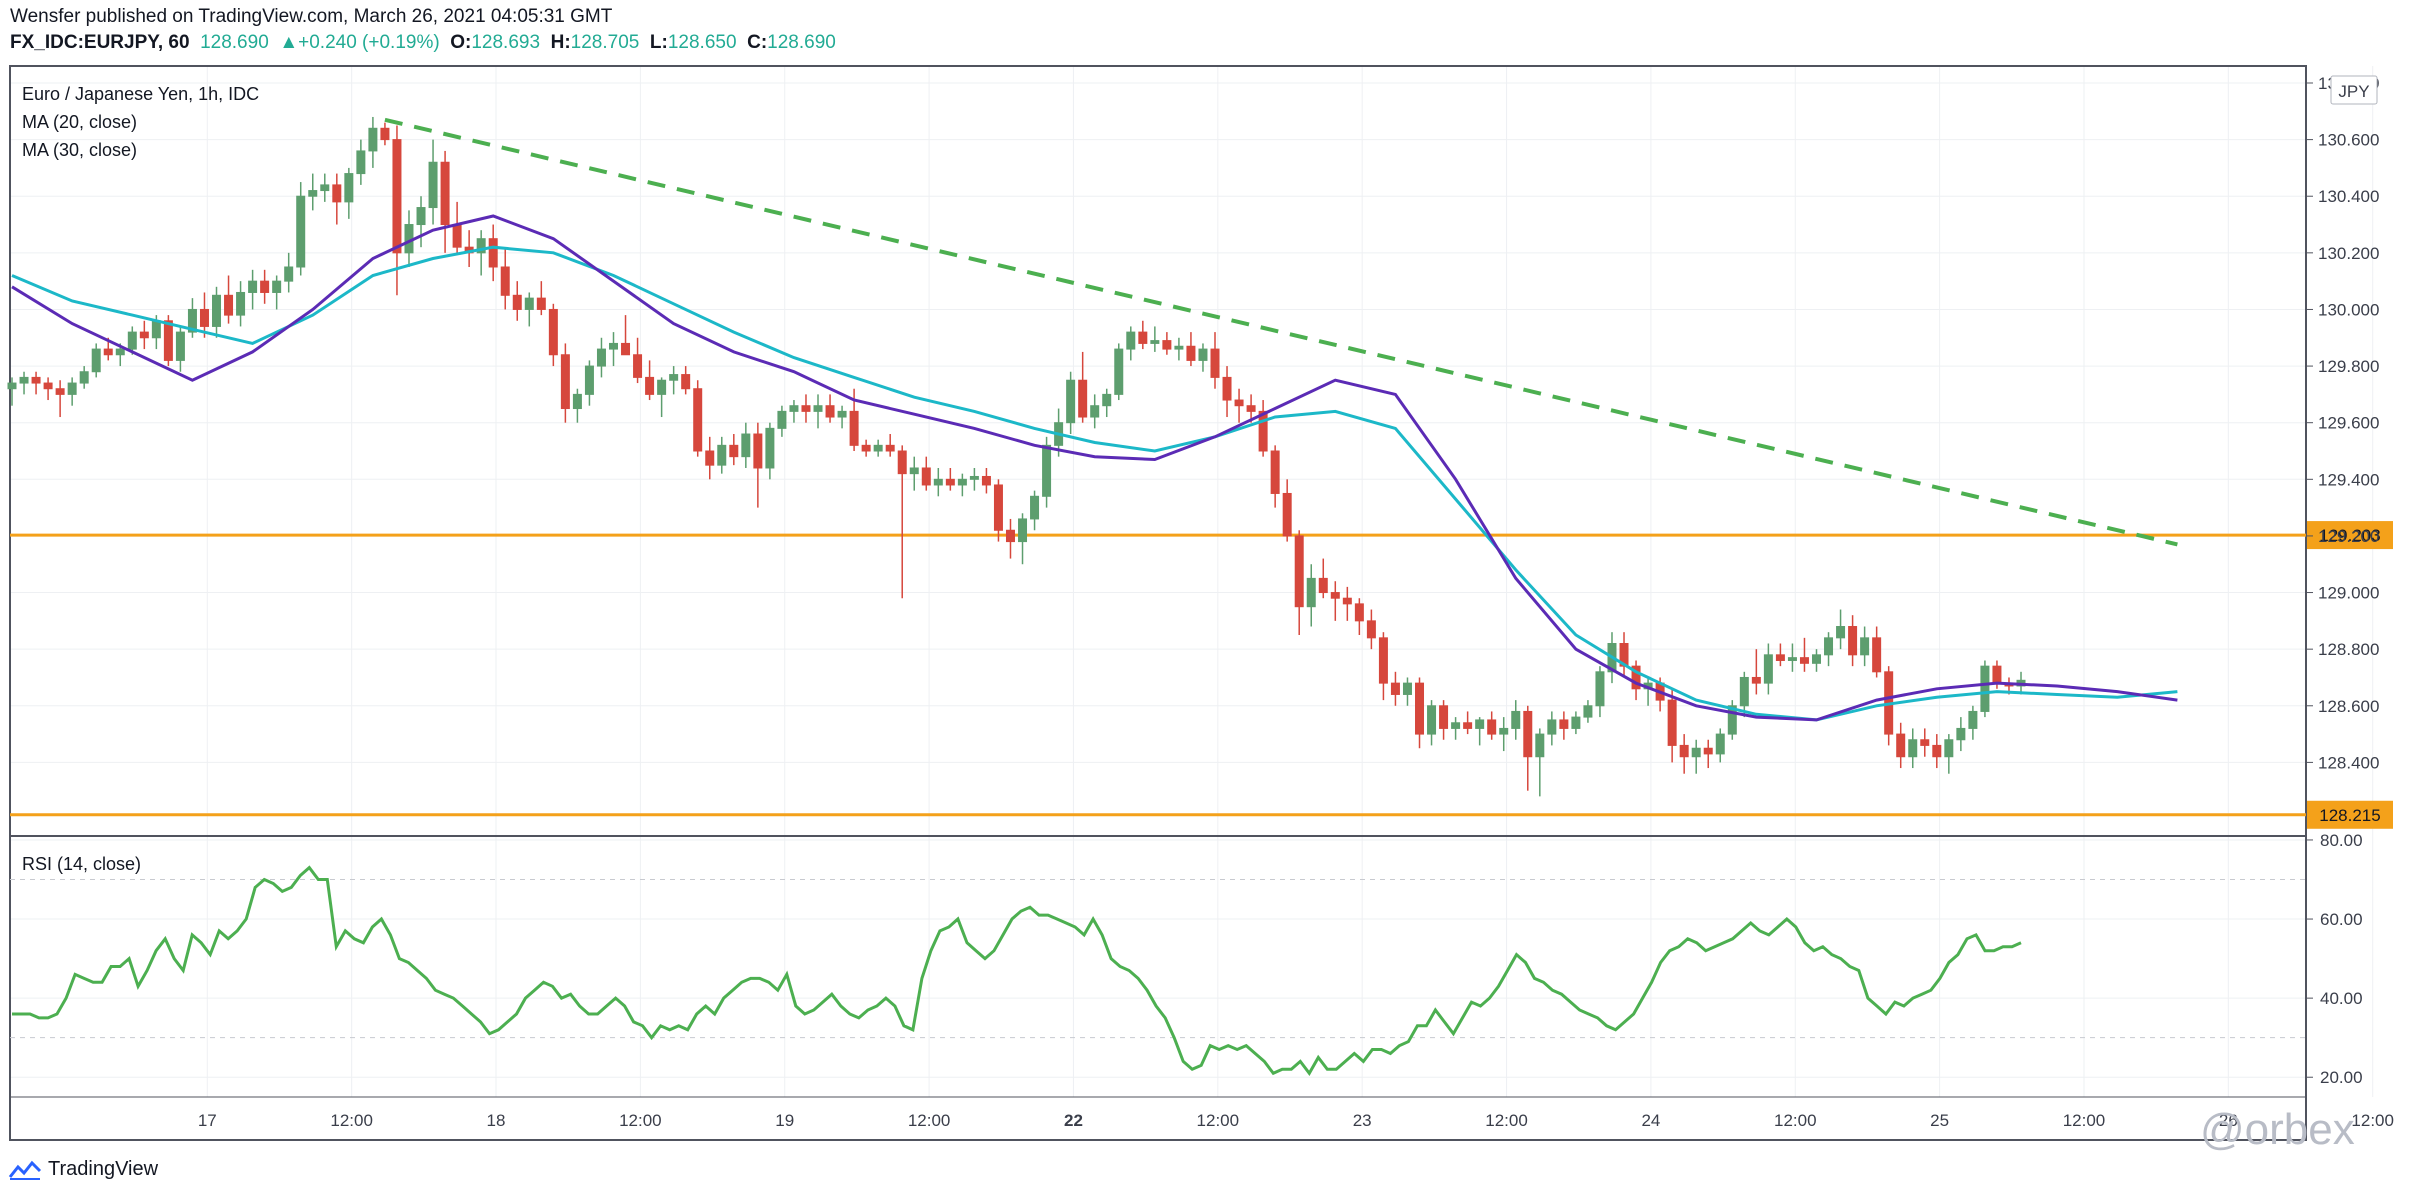 This screenshot has width=2415, height=1199. Describe the element at coordinates (140, 94) in the screenshot. I see `chart-title: Euro / Japanese Yen, 1h, IDC` at that location.